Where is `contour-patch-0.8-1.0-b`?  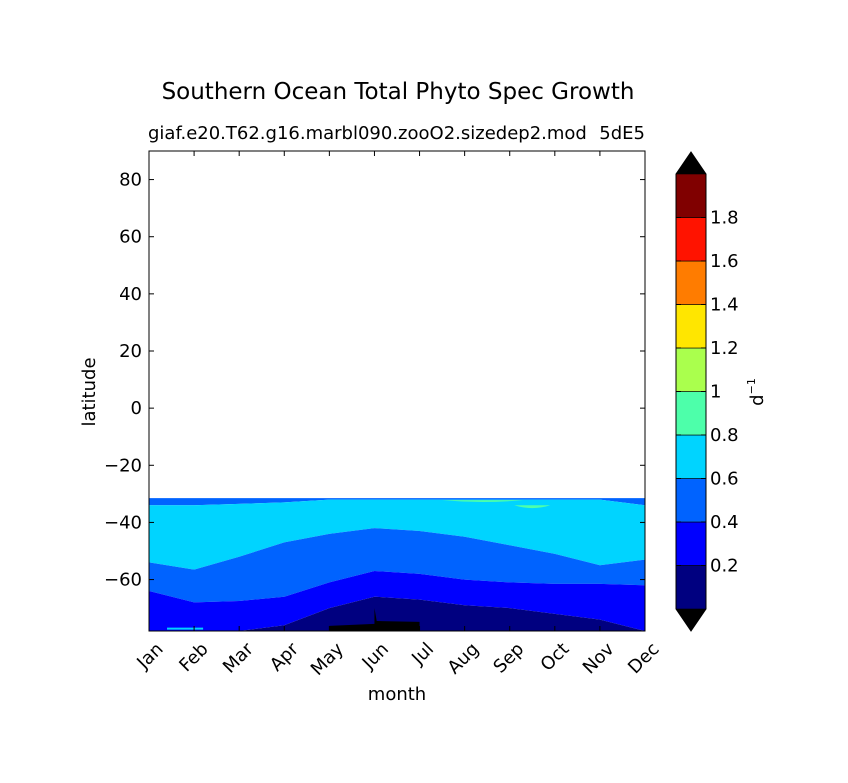
contour-patch-0.8-1.0-b is located at coordinates (532, 507).